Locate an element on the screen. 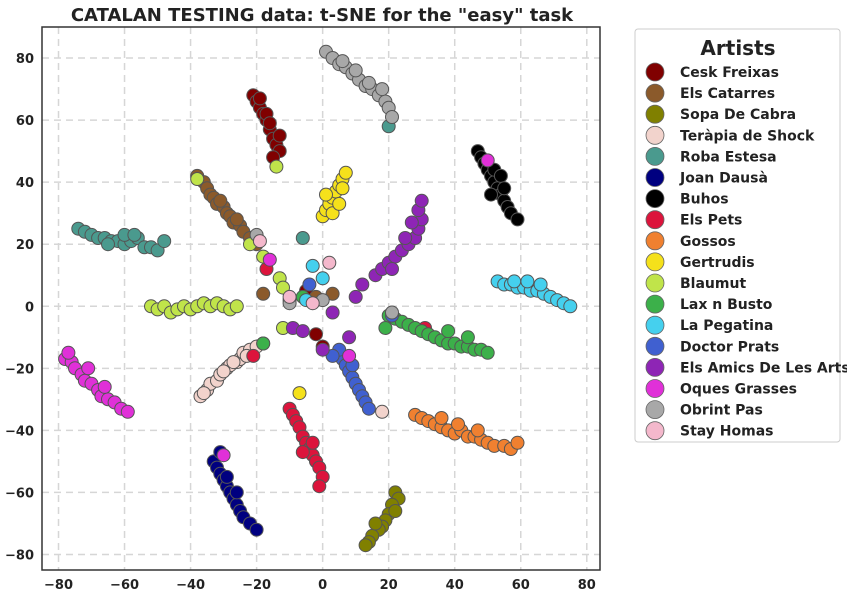 The image size is (847, 600). legend-label: Sopa De Cabra is located at coordinates (738, 115).